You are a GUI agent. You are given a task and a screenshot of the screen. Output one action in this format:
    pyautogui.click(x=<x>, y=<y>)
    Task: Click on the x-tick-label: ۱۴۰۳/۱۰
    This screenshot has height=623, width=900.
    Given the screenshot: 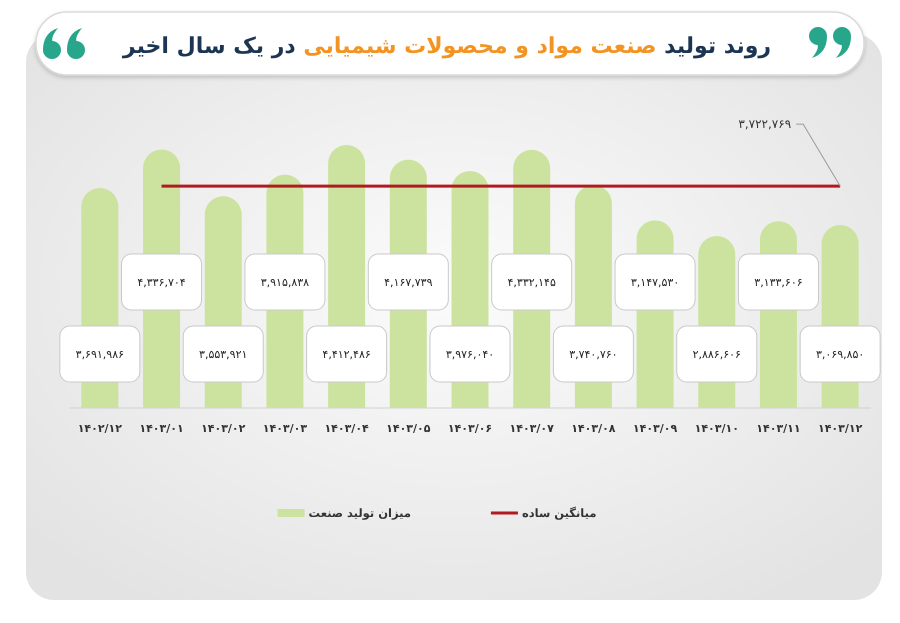 What is the action you would take?
    pyautogui.click(x=716, y=428)
    